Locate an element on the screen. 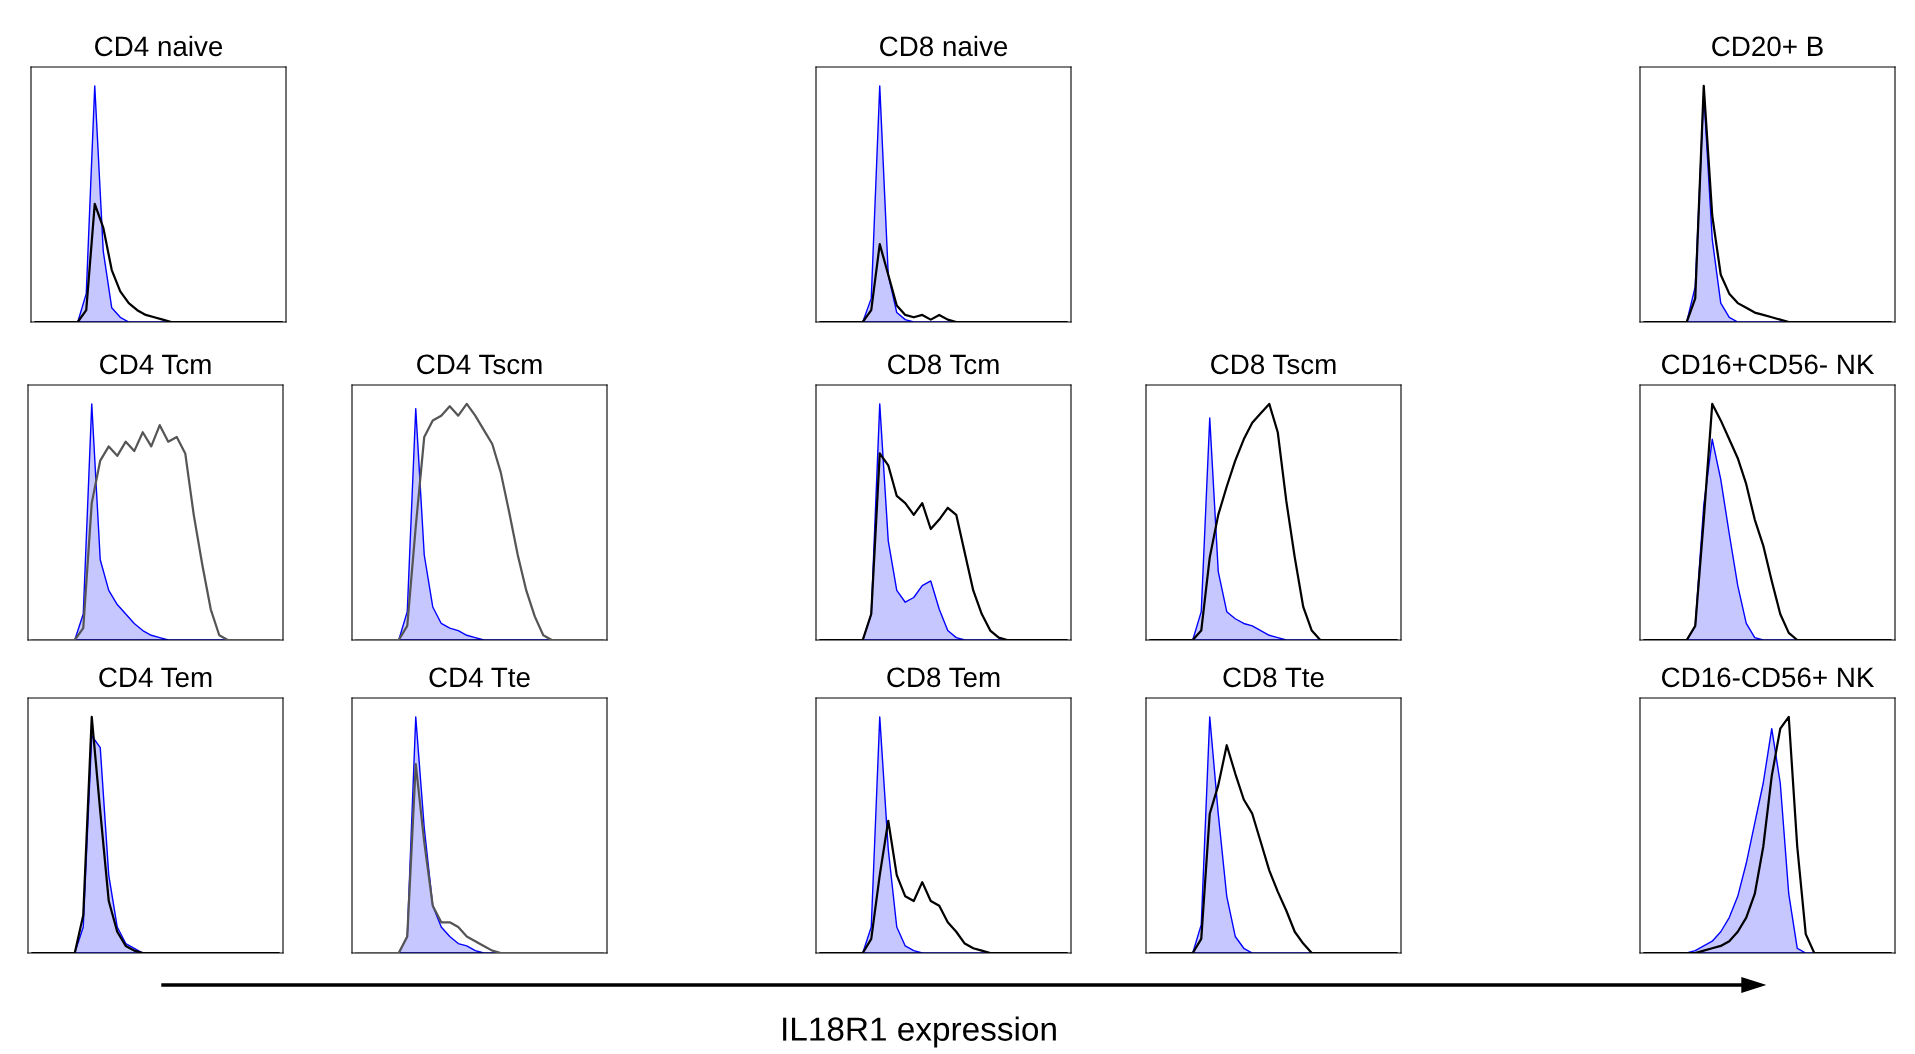 Image resolution: width=1915 pixels, height=1054 pixels. chart-title: CD8 Tem is located at coordinates (943, 677).